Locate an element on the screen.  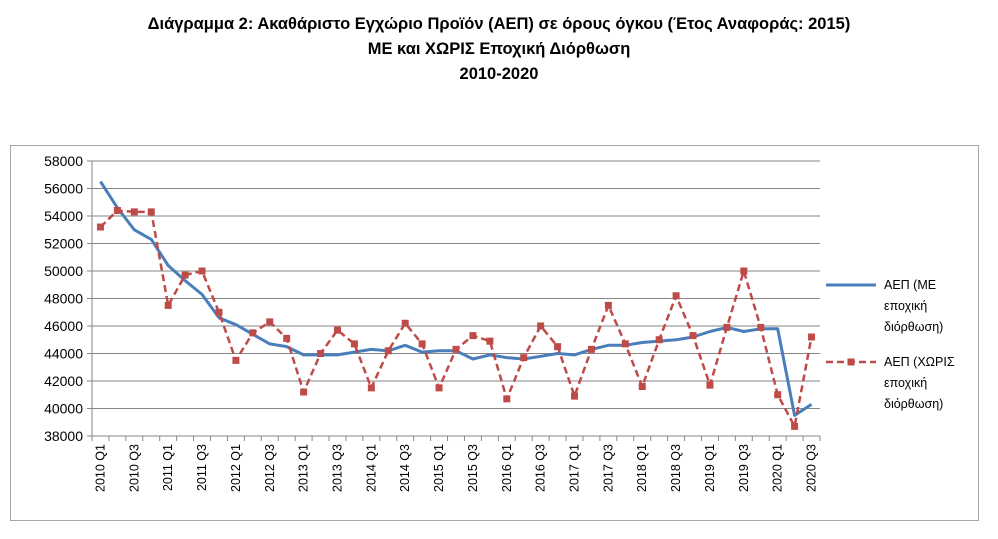
x-tick-label: 2014 Q3 is located at coordinates (405, 468).